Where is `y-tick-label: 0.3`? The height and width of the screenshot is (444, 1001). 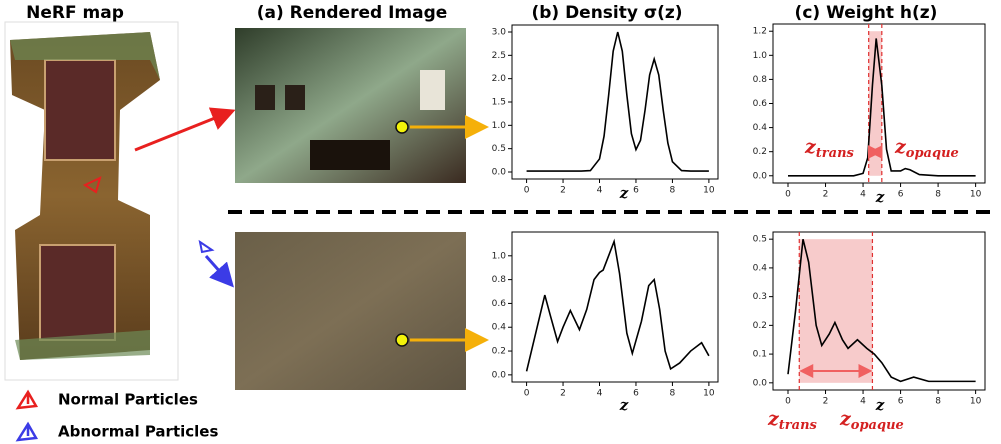 y-tick-label: 0.3 is located at coordinates (760, 297).